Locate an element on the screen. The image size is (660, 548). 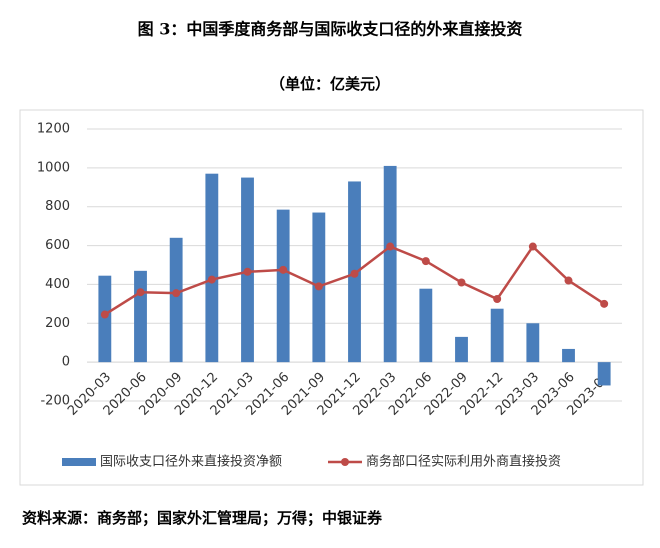
source-note: 资料来源：商务部；国家外汇管理局；万得；中银证券 is located at coordinates (202, 518).